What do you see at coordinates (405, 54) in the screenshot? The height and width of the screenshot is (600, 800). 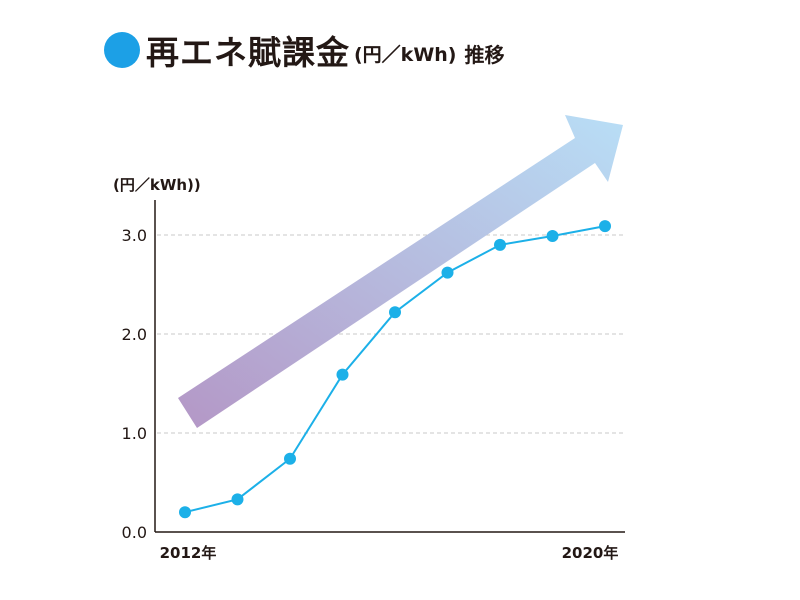 I see `title-unit: (円／kWh)` at bounding box center [405, 54].